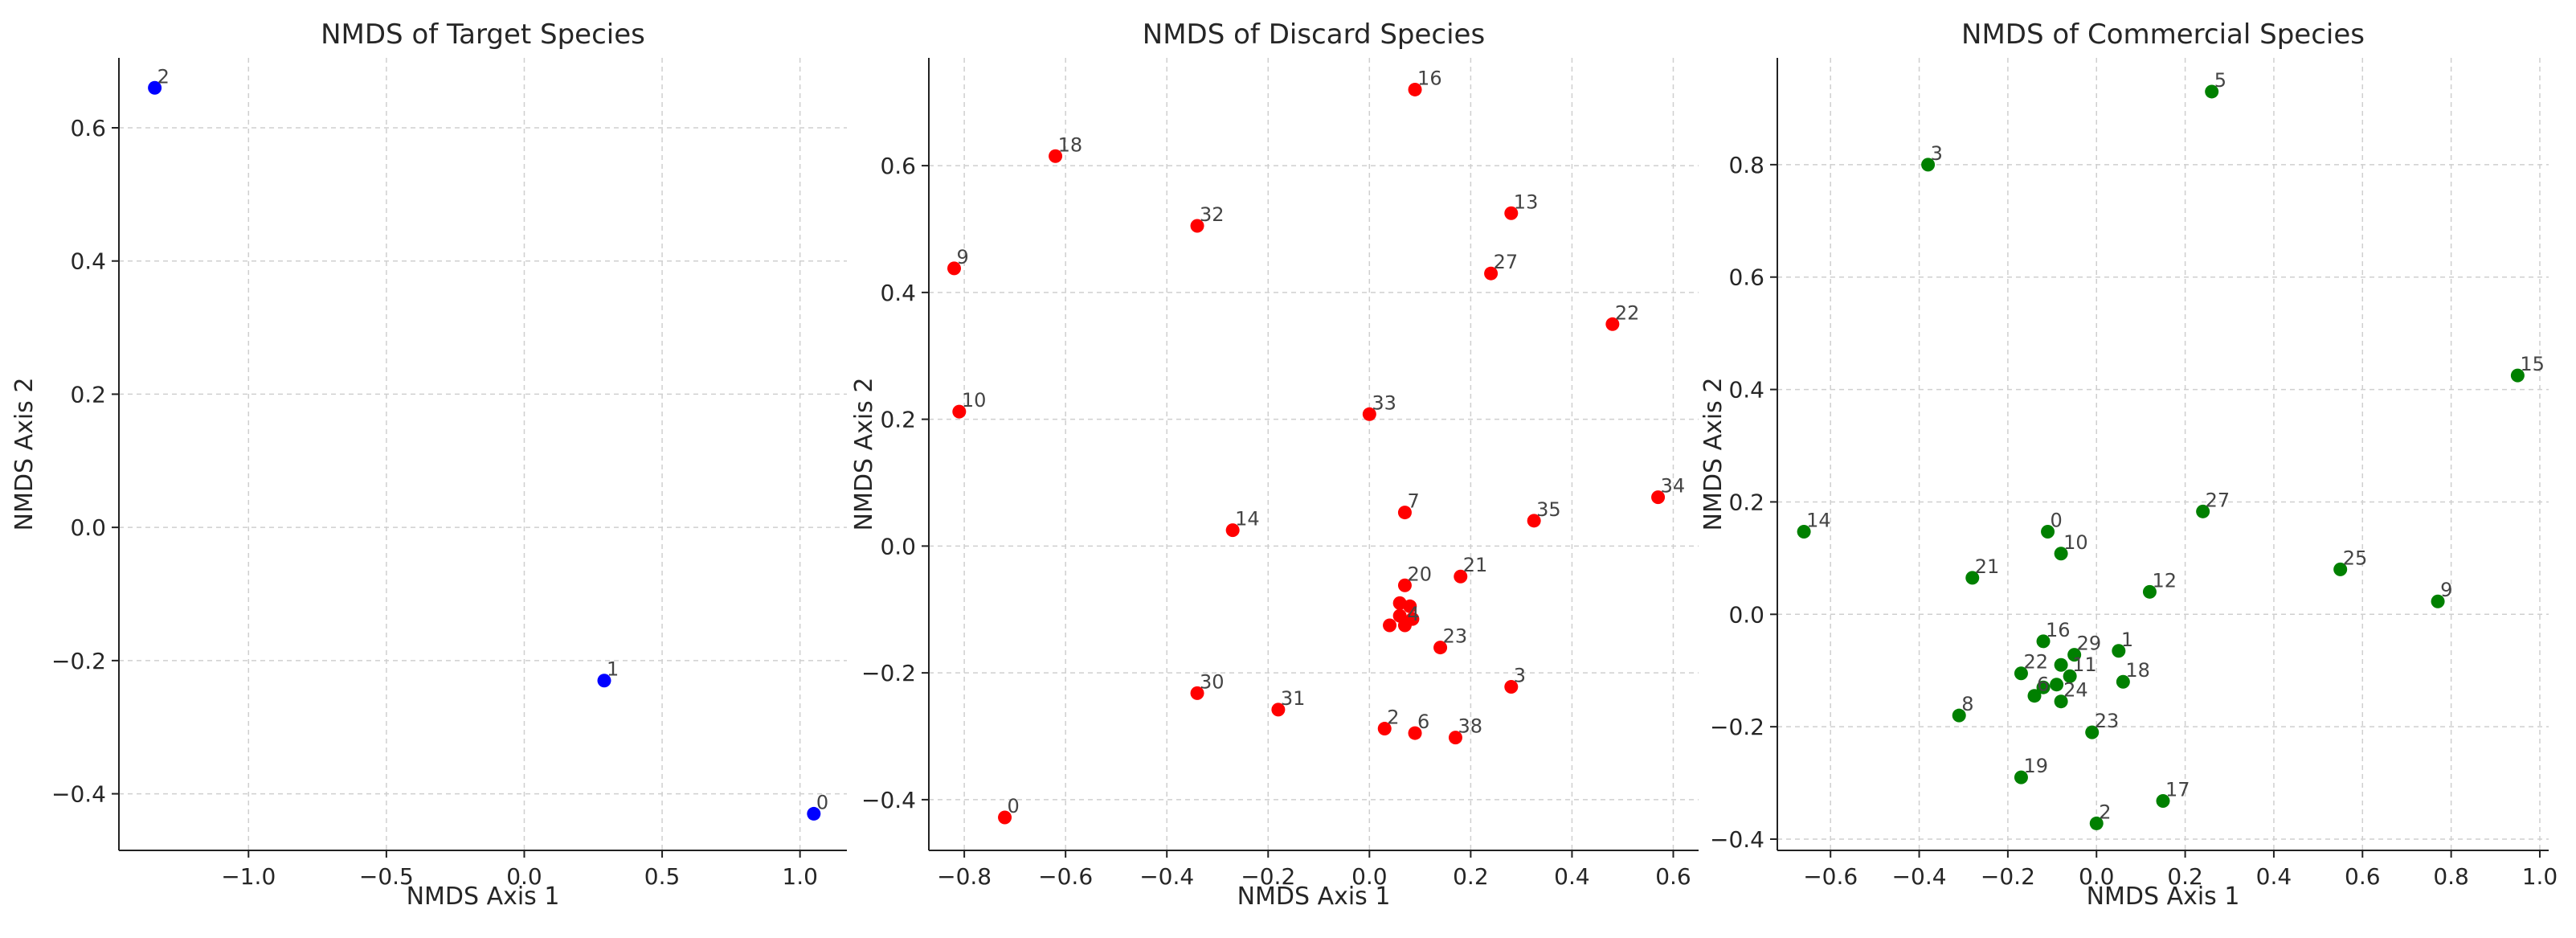  I want to click on y-tick-label: 0.0, so click(898, 546).